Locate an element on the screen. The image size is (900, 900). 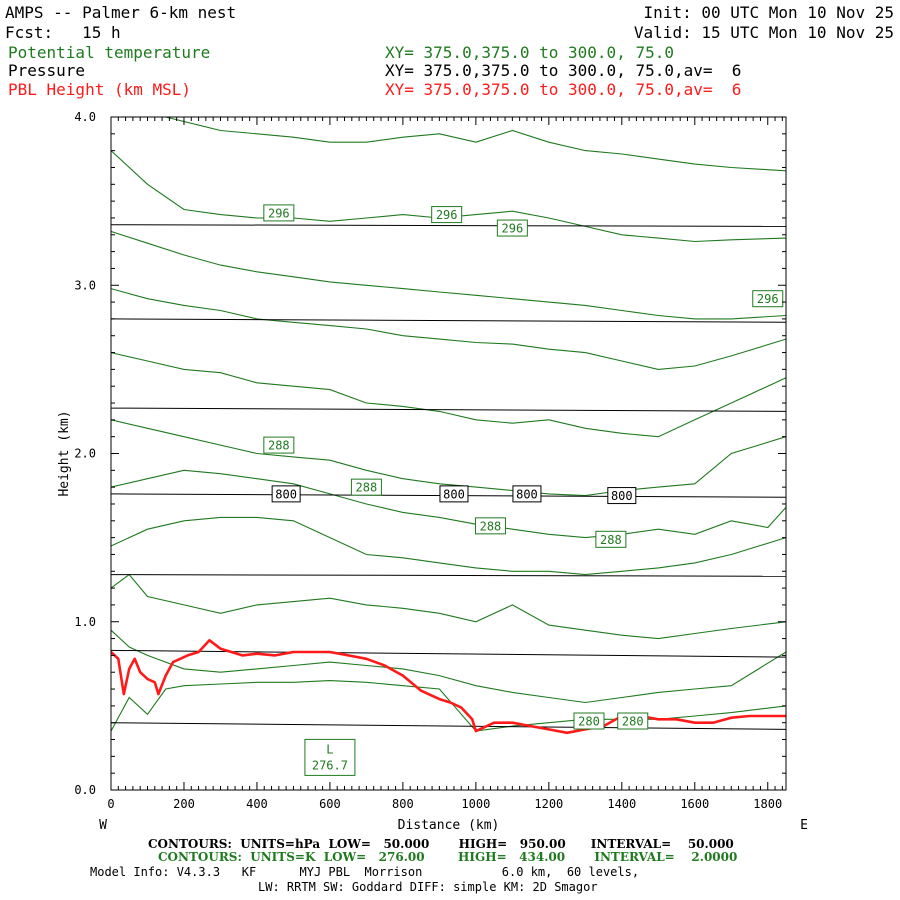
x-tick-label-0: 0 is located at coordinates (110, 804).